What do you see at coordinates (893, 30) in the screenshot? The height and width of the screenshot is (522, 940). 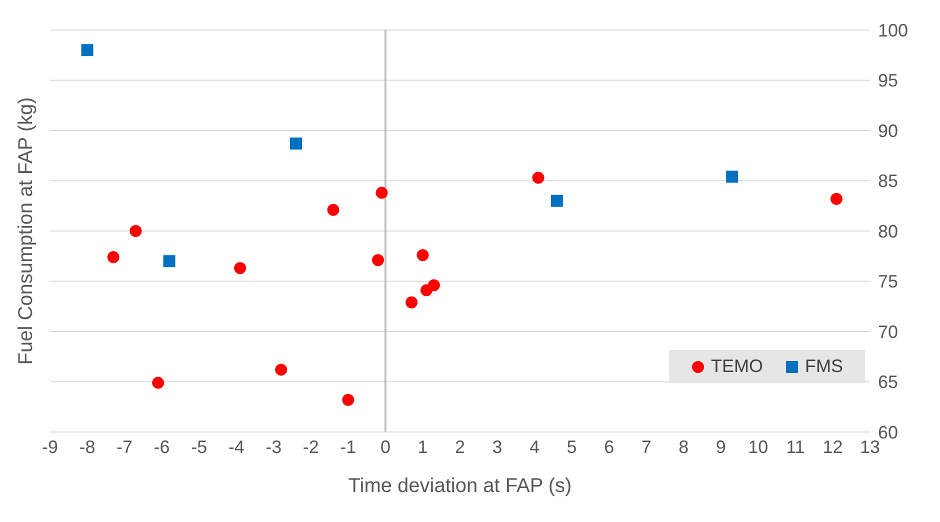 I see `y-tick-label: 100` at bounding box center [893, 30].